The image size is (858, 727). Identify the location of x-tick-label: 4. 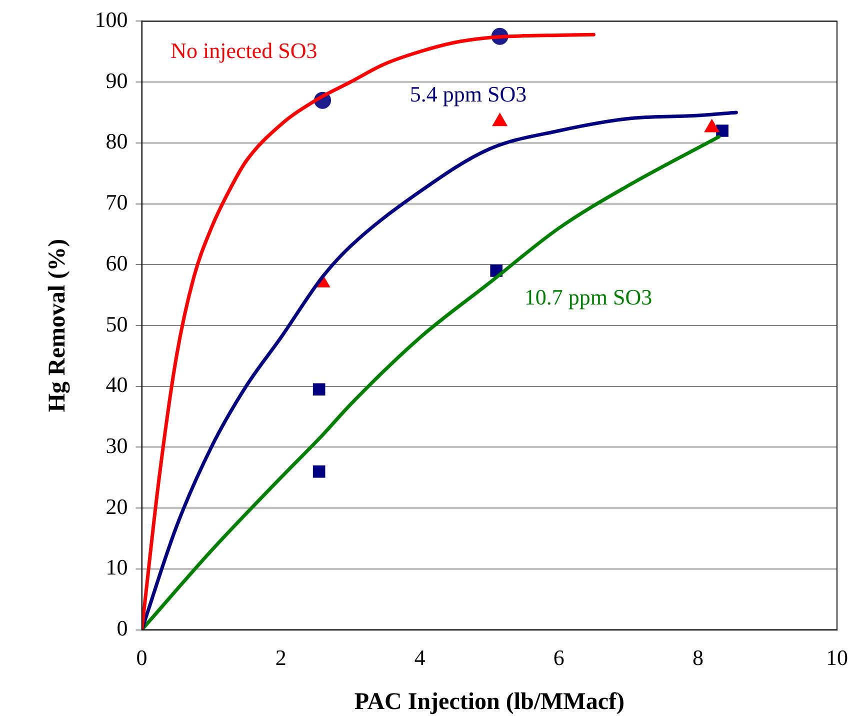
(420, 657).